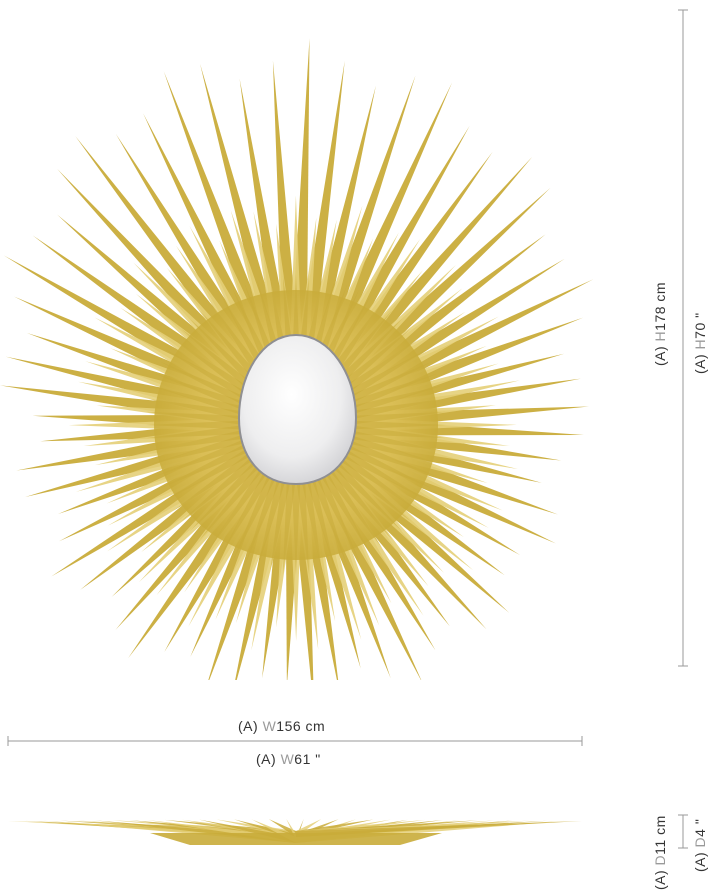  Describe the element at coordinates (282, 726) in the screenshot. I see `width-metric-label: (A) W156 cm` at that location.